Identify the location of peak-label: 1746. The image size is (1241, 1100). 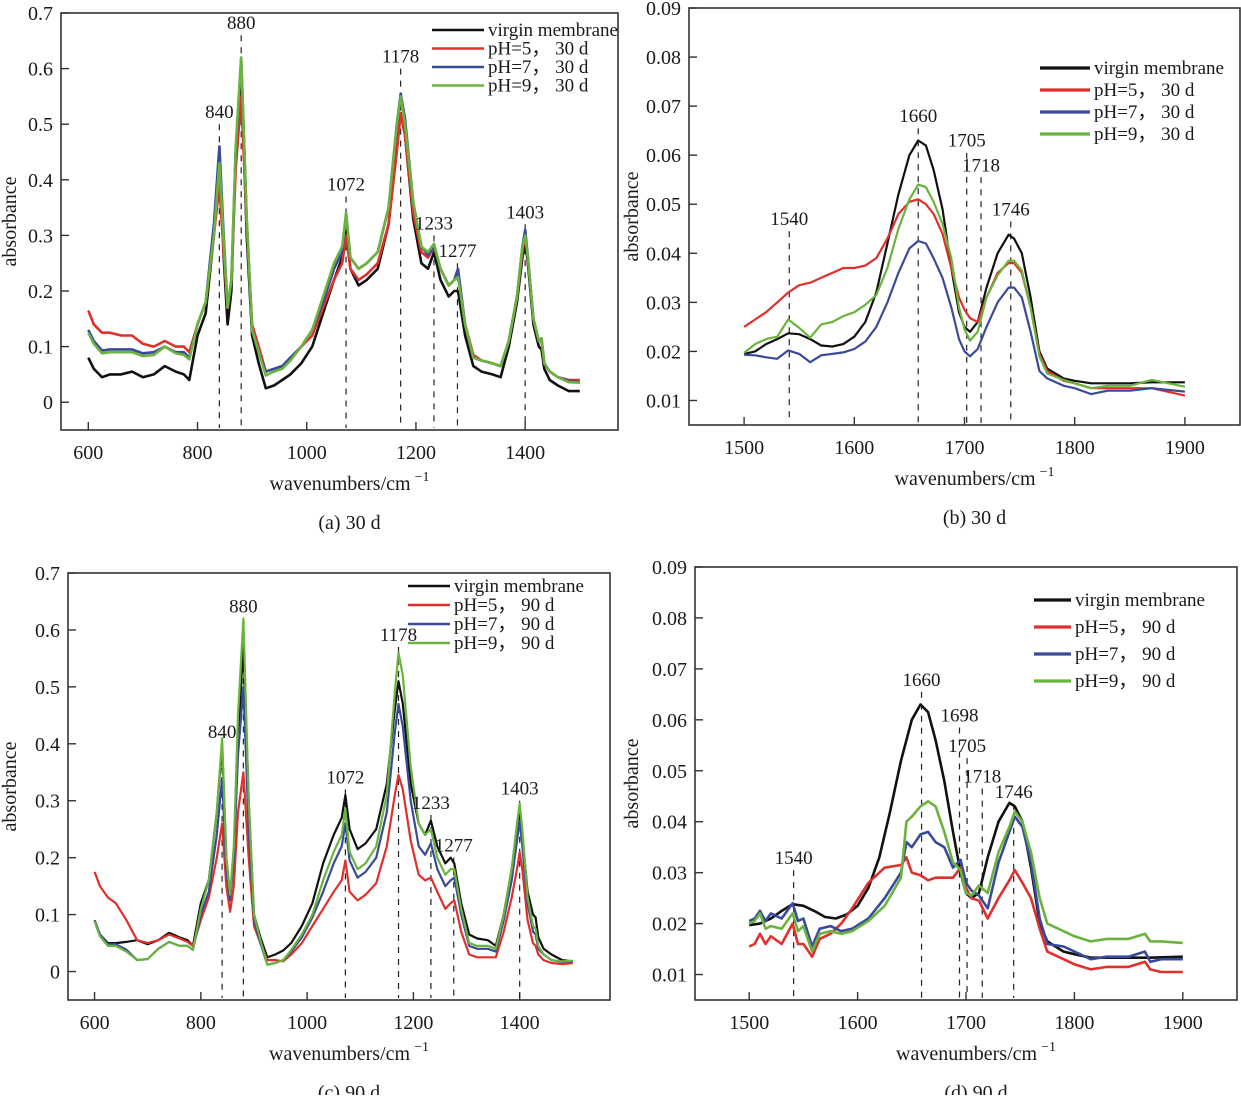
(1014, 792).